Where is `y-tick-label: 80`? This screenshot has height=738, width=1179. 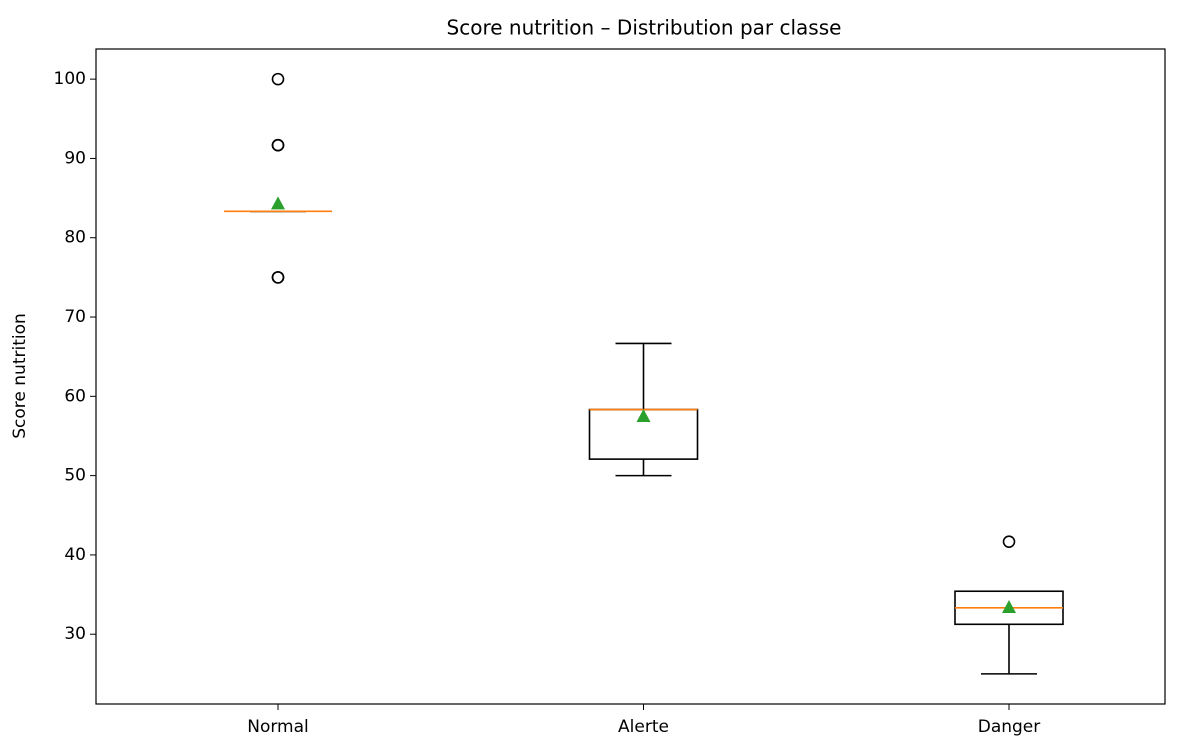
y-tick-label: 80 is located at coordinates (75, 238).